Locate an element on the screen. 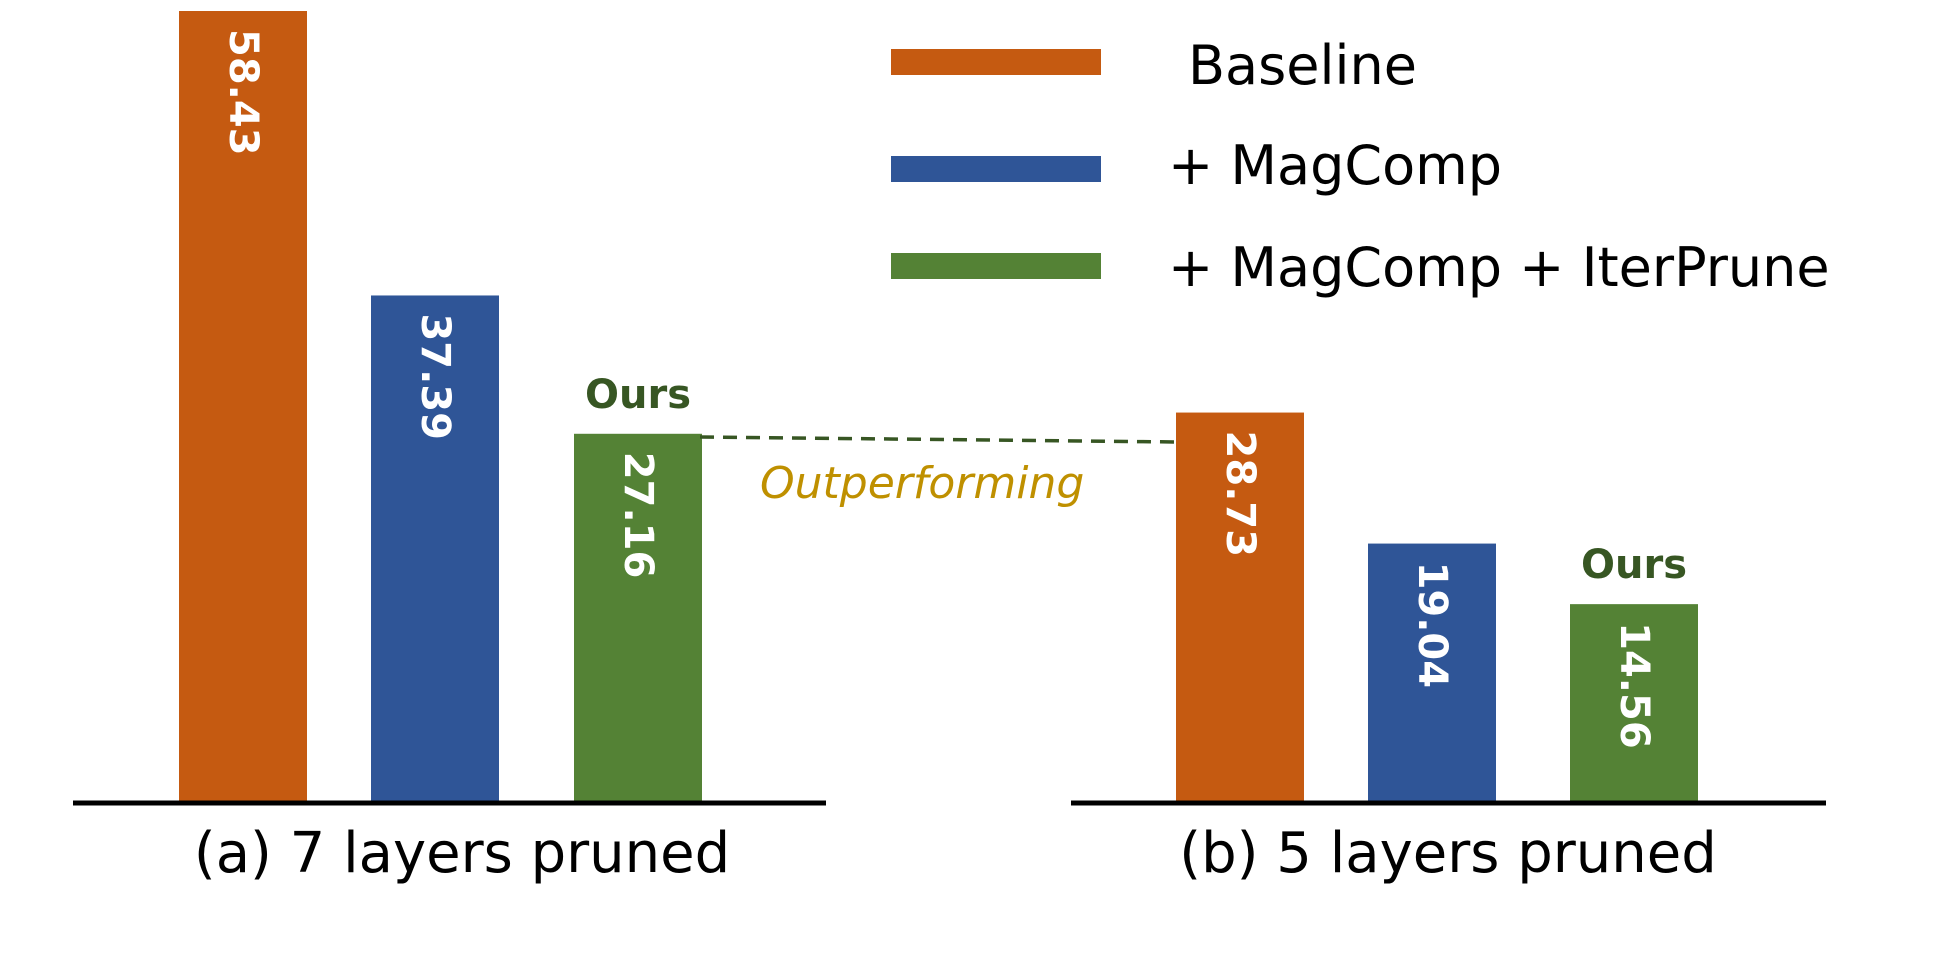  outperform-annotation: Outperforming is located at coordinates (922, 483).